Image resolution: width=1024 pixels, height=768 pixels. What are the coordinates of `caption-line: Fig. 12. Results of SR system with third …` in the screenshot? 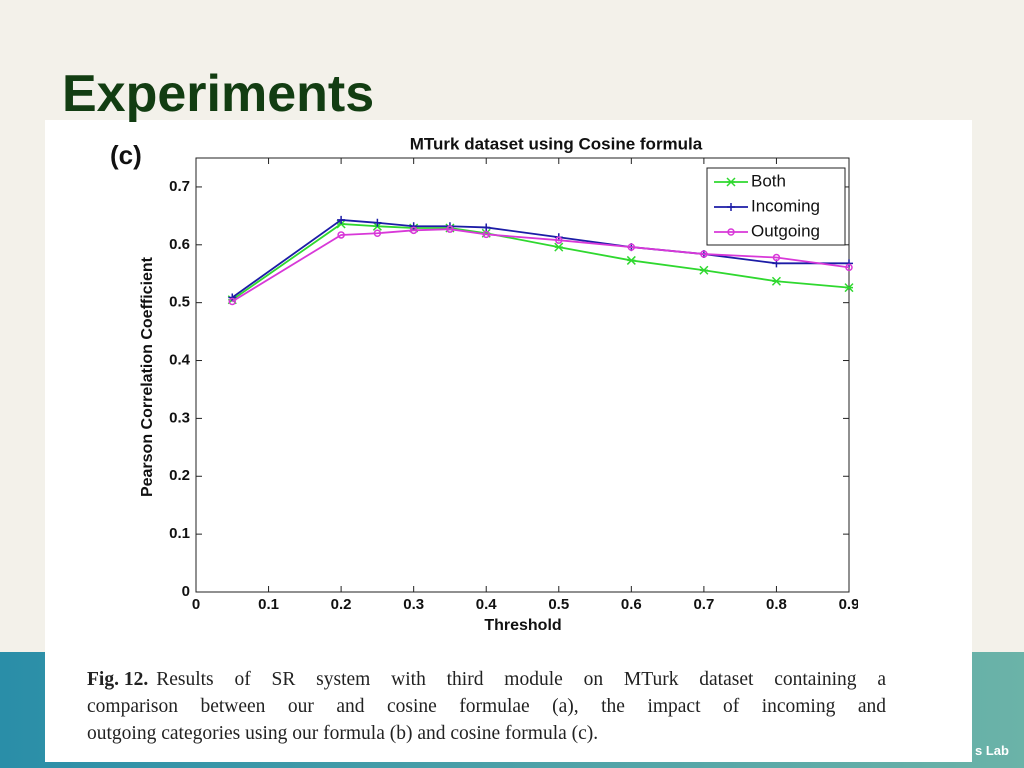 It's located at (486, 679).